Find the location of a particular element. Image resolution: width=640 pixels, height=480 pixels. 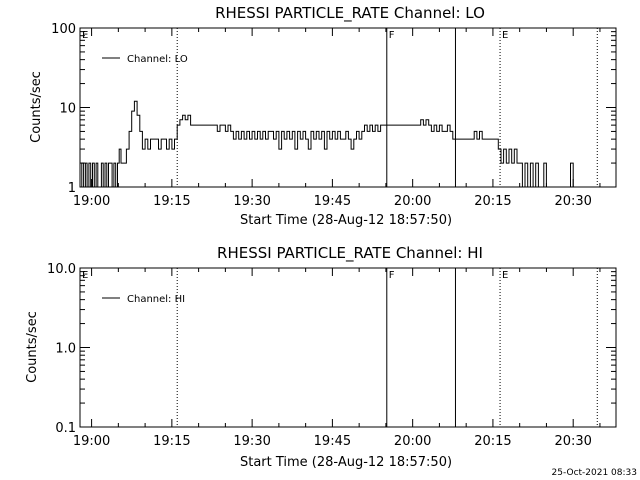

chart-title: RHESSI PARTICLE_RATE Channel: HI is located at coordinates (350, 253).